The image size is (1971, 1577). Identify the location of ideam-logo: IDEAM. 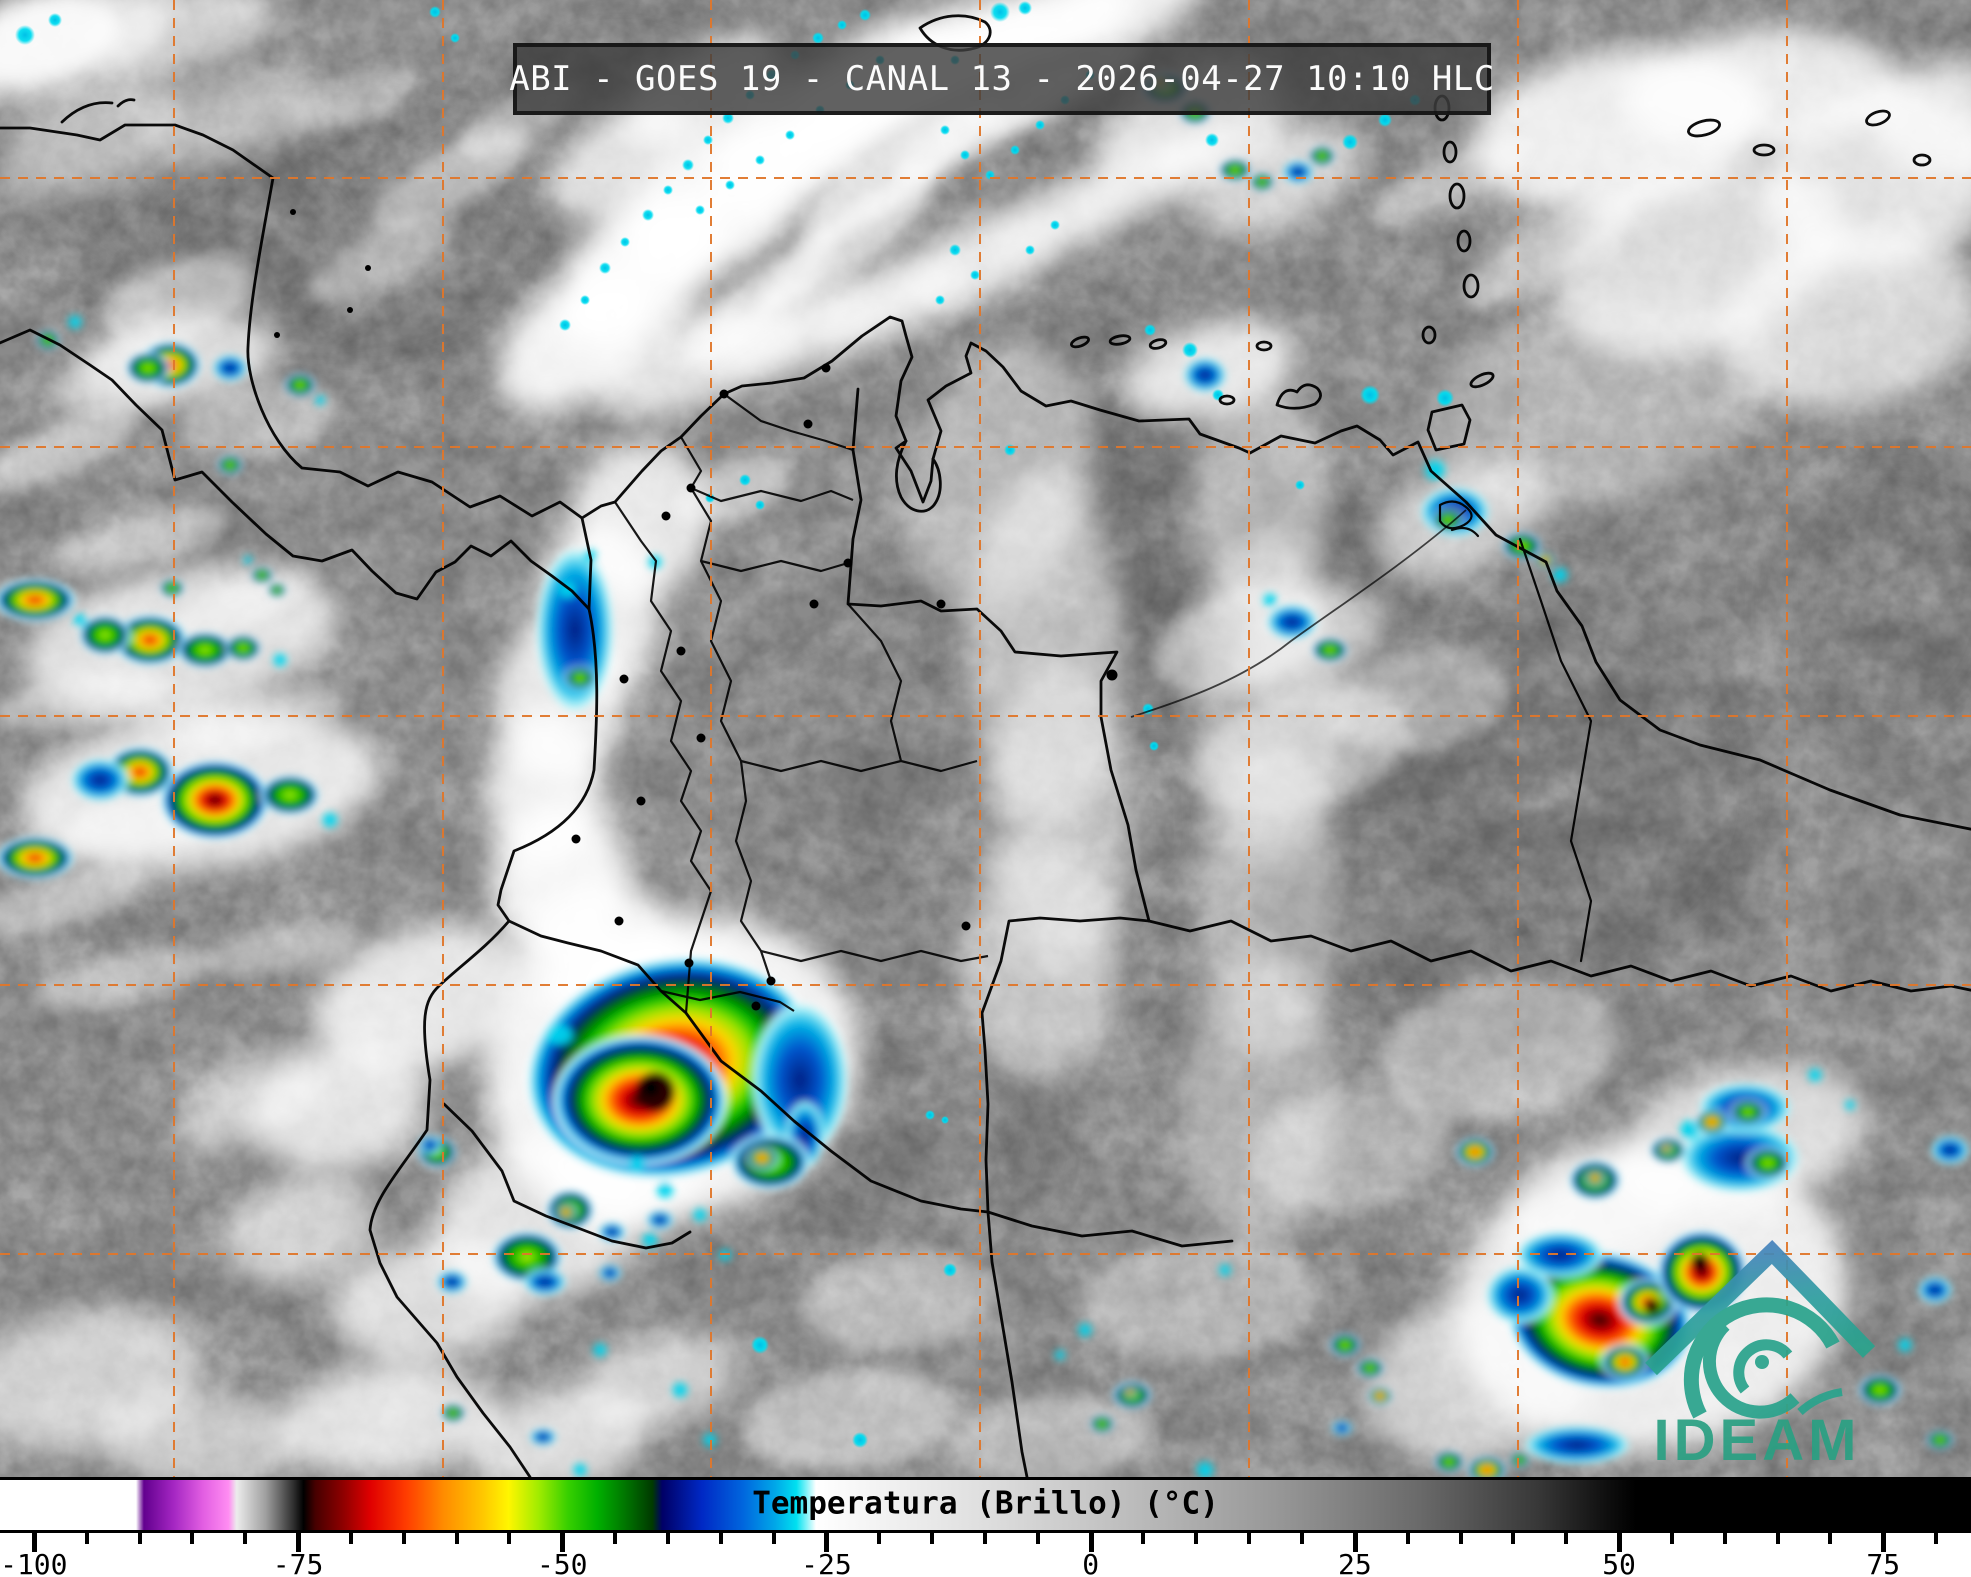
(1760, 1356).